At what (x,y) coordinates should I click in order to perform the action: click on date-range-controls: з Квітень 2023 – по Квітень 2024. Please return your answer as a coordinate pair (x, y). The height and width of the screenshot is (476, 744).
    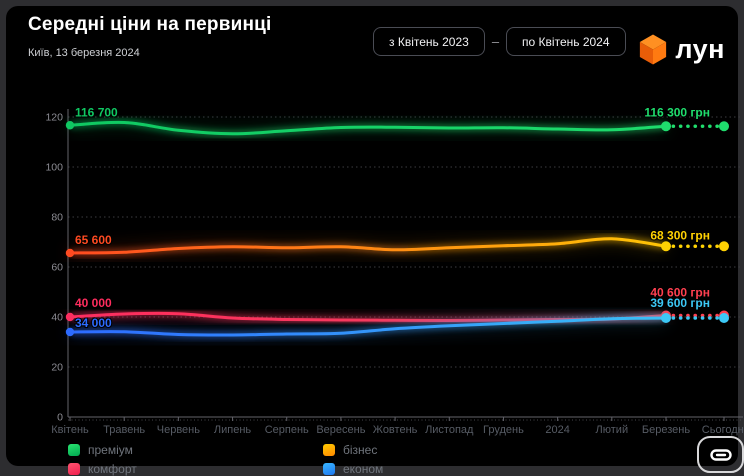
    Looking at the image, I should click on (499, 41).